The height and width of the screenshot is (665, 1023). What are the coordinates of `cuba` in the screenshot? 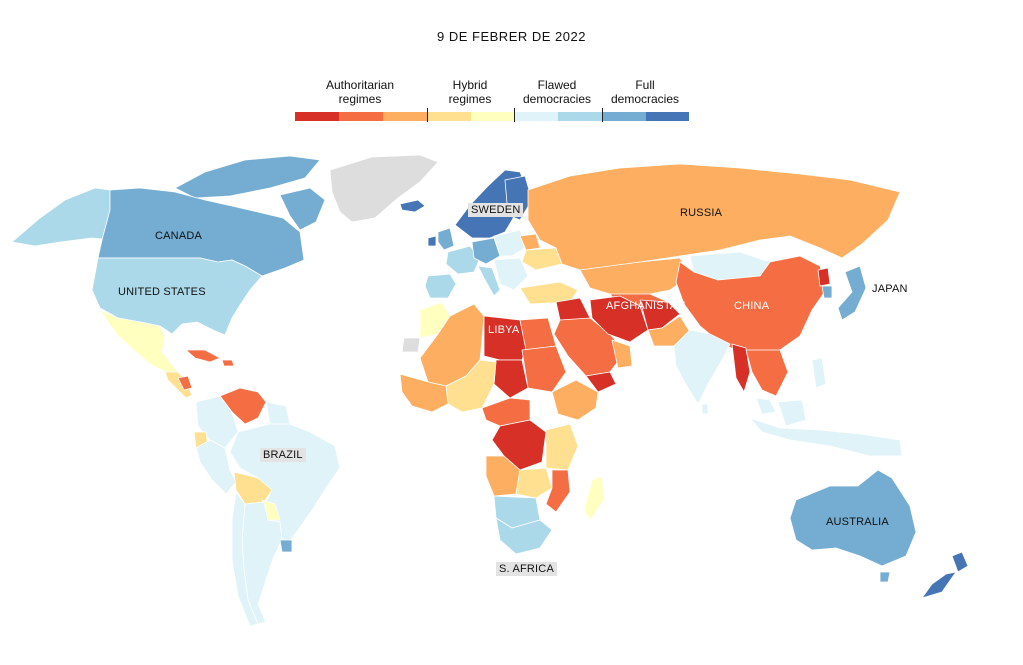 It's located at (203, 356).